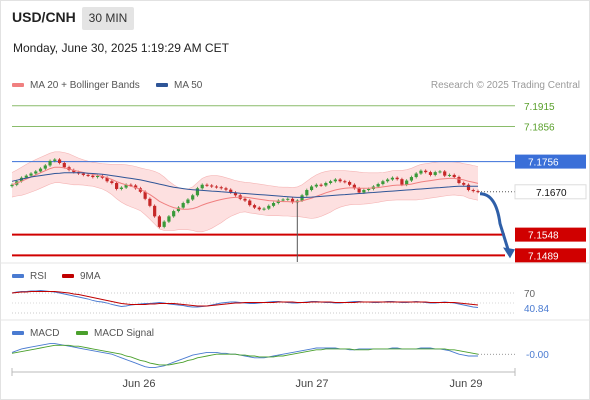  What do you see at coordinates (245, 299) in the screenshot?
I see `rsi-ma-line` at bounding box center [245, 299].